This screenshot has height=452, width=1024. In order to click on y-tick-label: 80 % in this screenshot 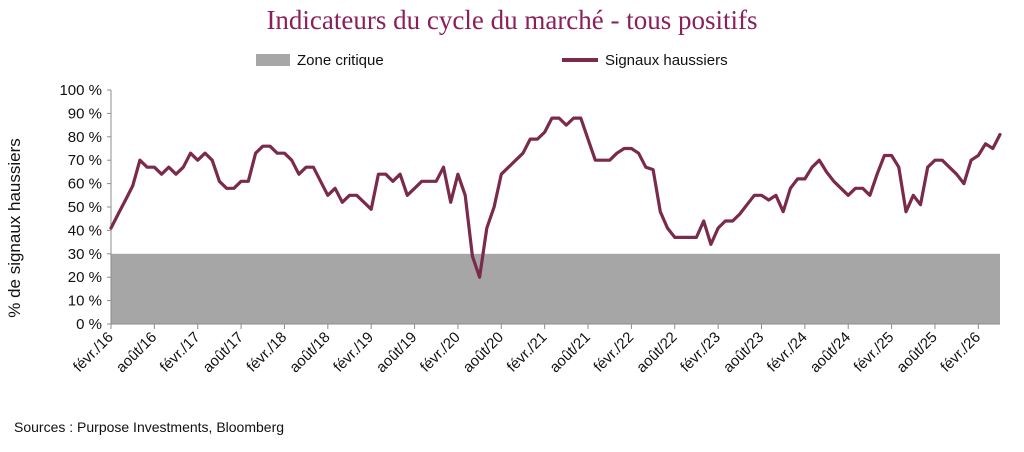, I will do `click(85, 137)`.